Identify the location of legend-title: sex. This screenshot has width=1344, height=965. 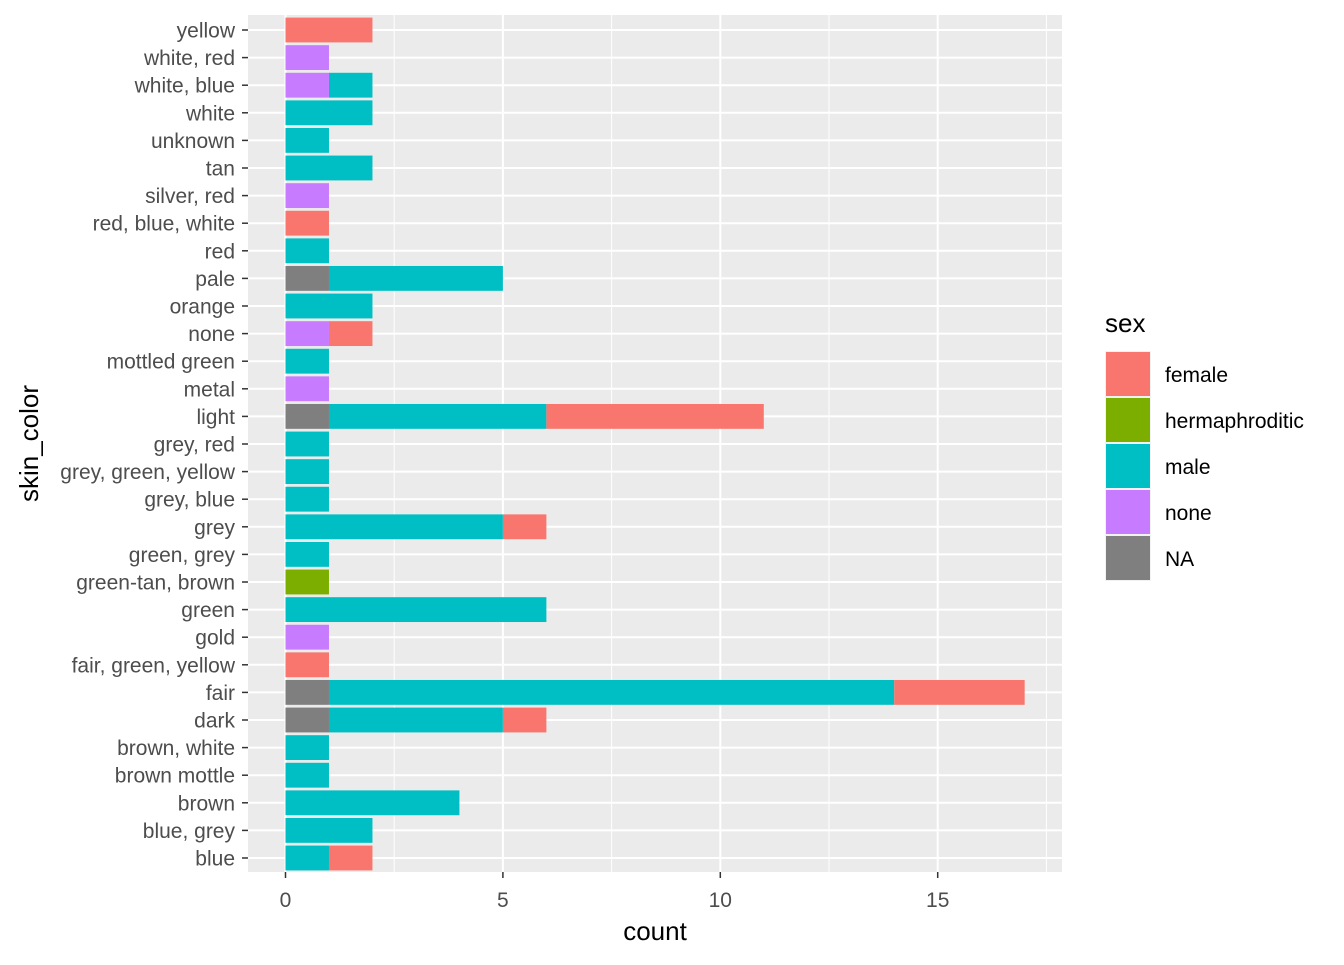
(1125, 323).